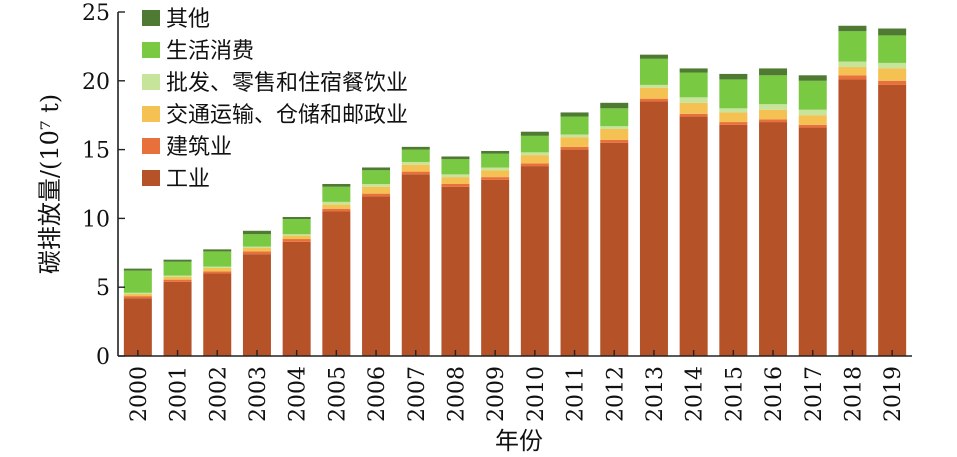 The height and width of the screenshot is (457, 957). Describe the element at coordinates (496, 394) in the screenshot. I see `x-tick-label: 2009` at that location.